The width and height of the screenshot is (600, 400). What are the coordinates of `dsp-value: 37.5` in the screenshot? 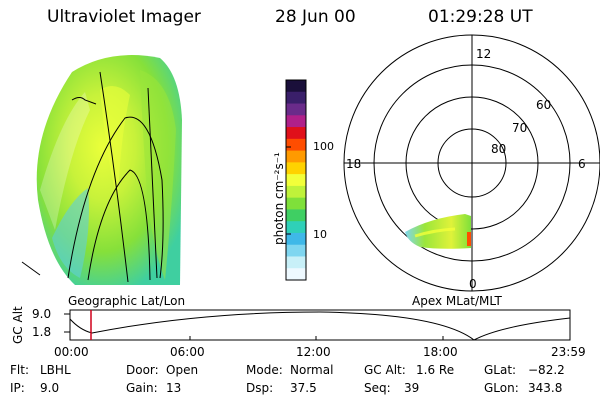 It's located at (303, 388).